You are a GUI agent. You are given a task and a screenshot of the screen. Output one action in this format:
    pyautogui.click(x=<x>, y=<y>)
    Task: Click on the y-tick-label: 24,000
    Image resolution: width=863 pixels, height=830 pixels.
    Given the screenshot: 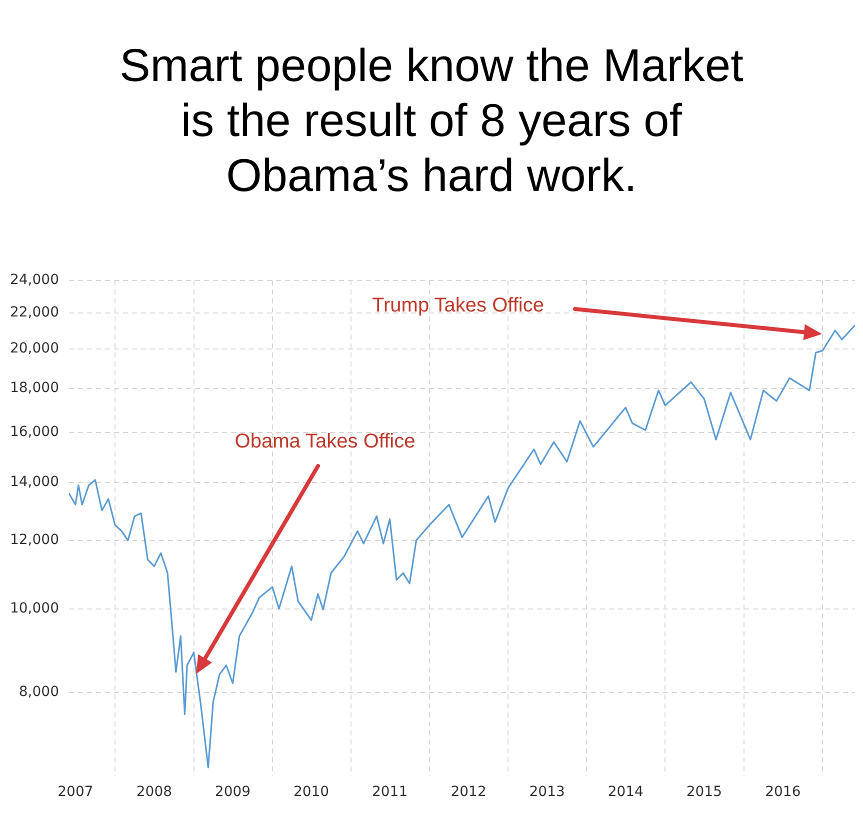 What is the action you would take?
    pyautogui.click(x=34, y=280)
    